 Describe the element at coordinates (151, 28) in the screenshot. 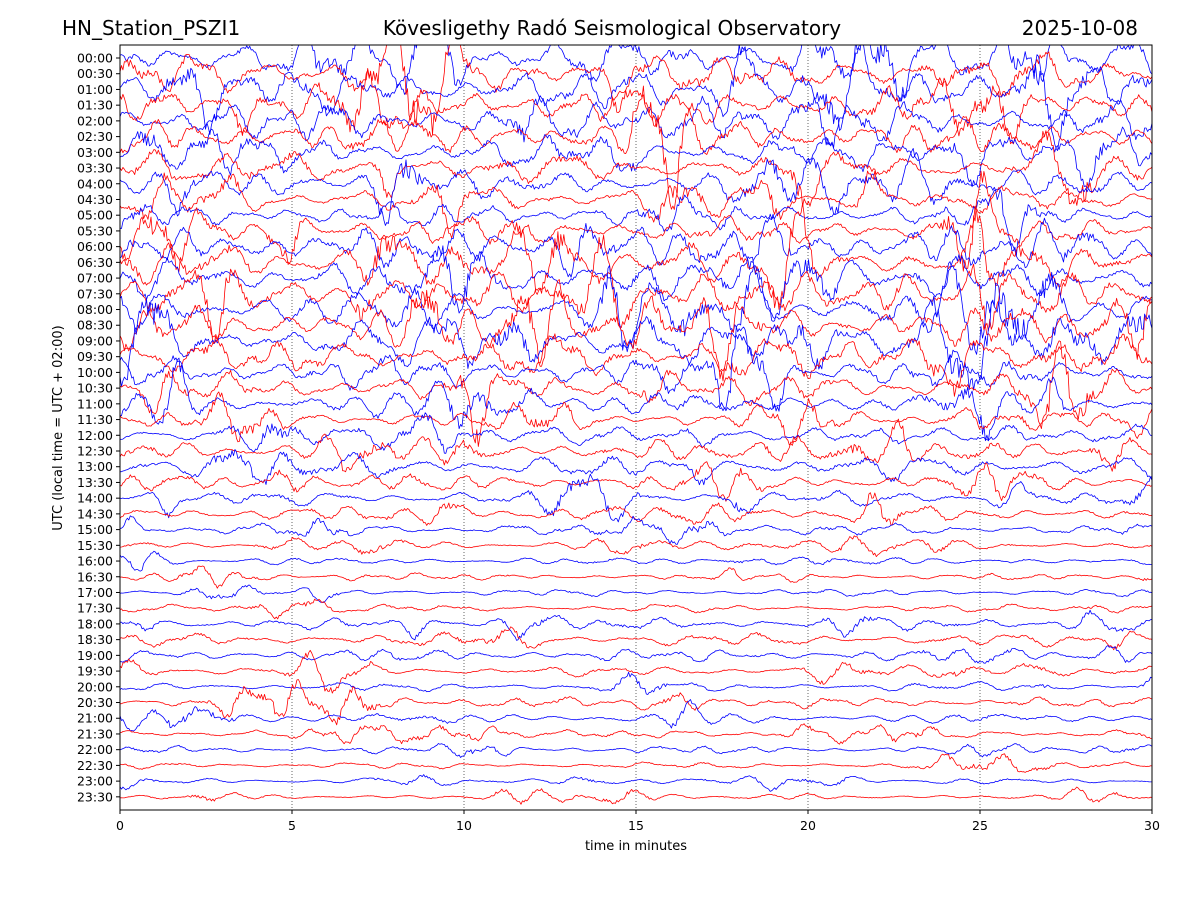

I see `station-name: HN_Station_PSZI1` at that location.